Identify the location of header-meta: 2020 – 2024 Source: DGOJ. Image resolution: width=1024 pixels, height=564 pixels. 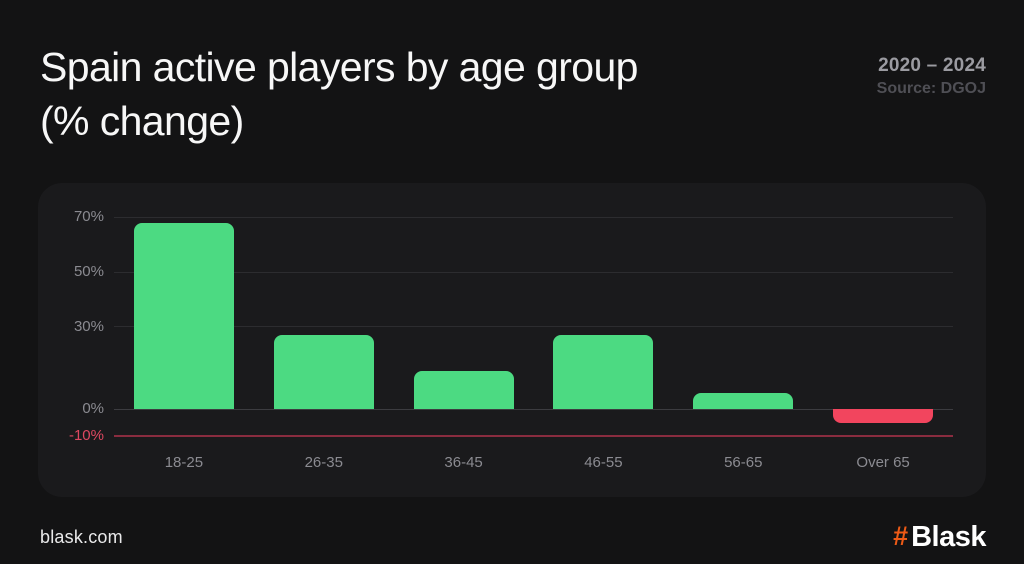
(931, 70).